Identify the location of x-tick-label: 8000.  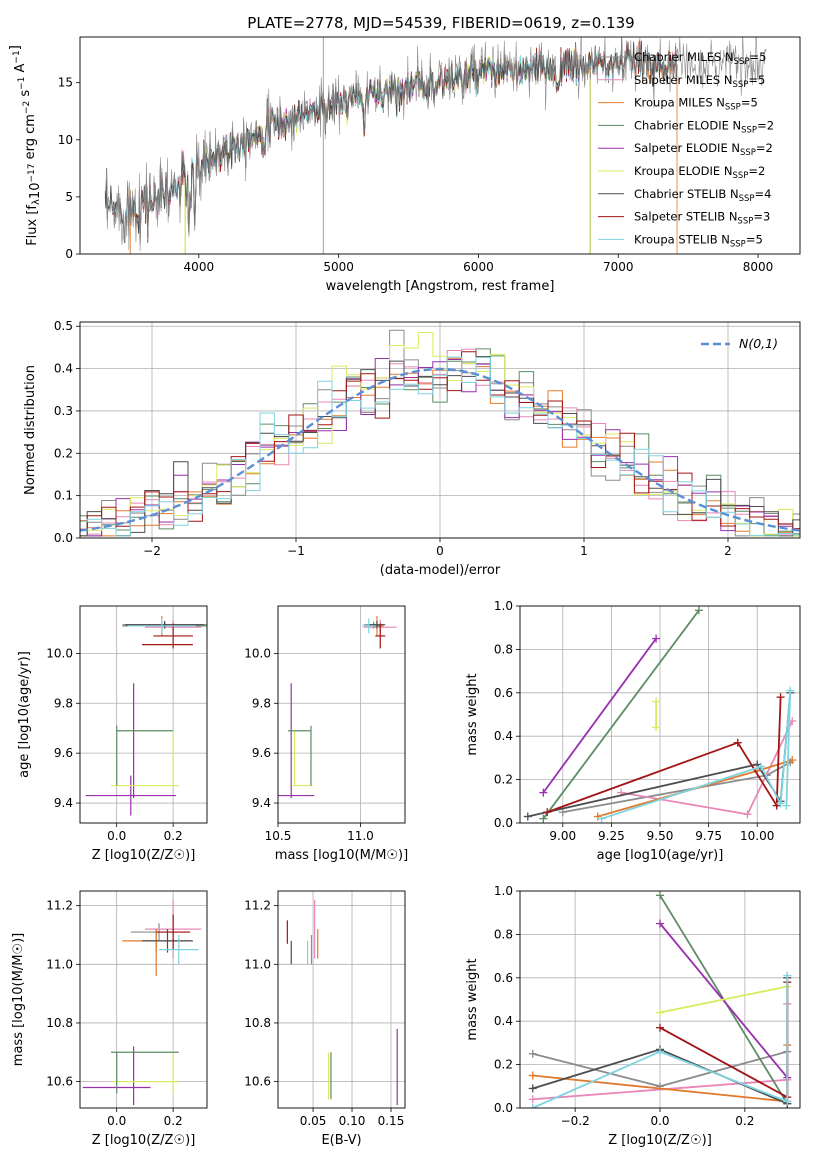
(758, 267).